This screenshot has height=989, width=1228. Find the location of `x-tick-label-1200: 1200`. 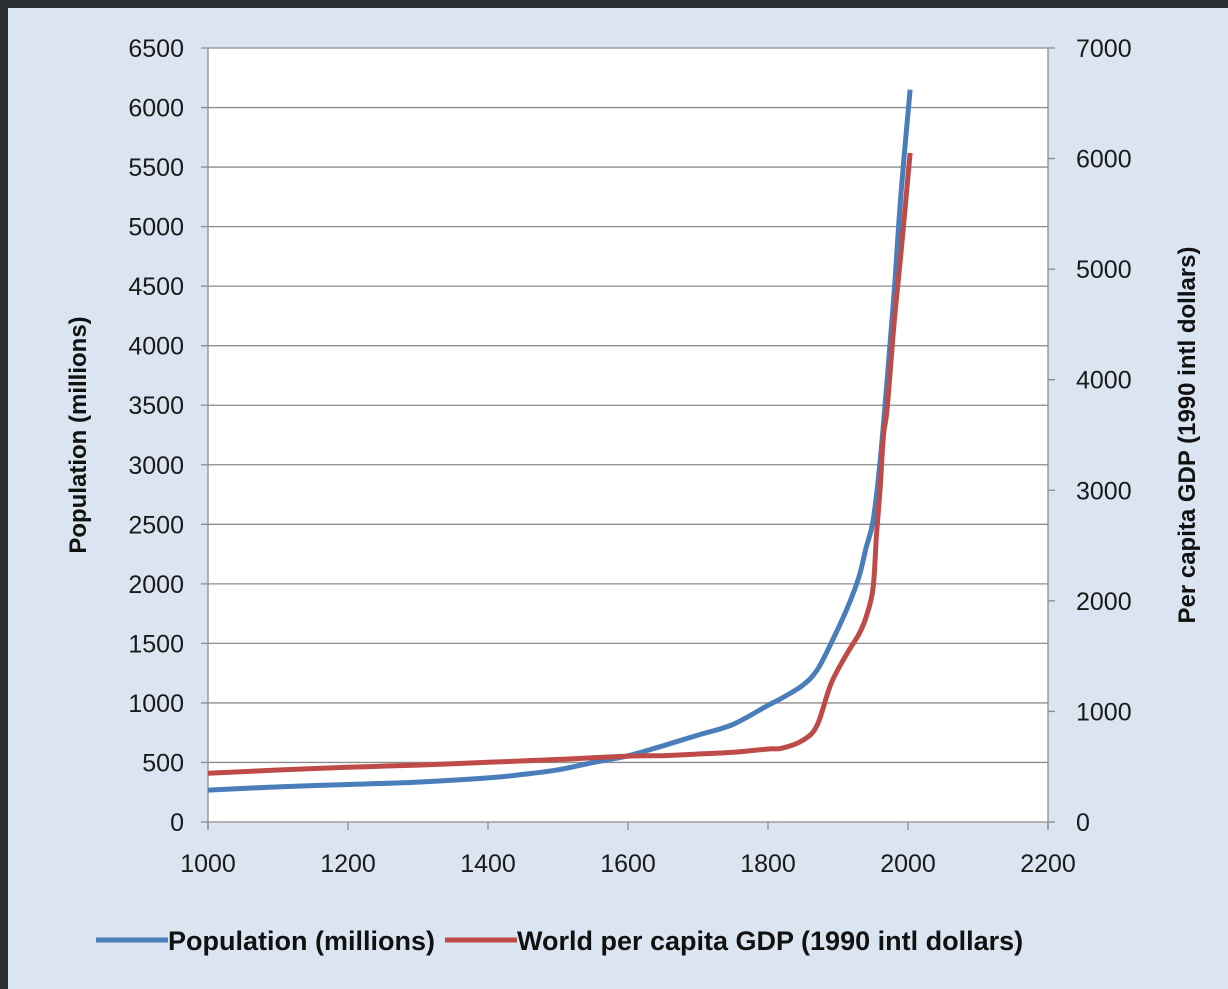

x-tick-label-1200: 1200 is located at coordinates (348, 864).